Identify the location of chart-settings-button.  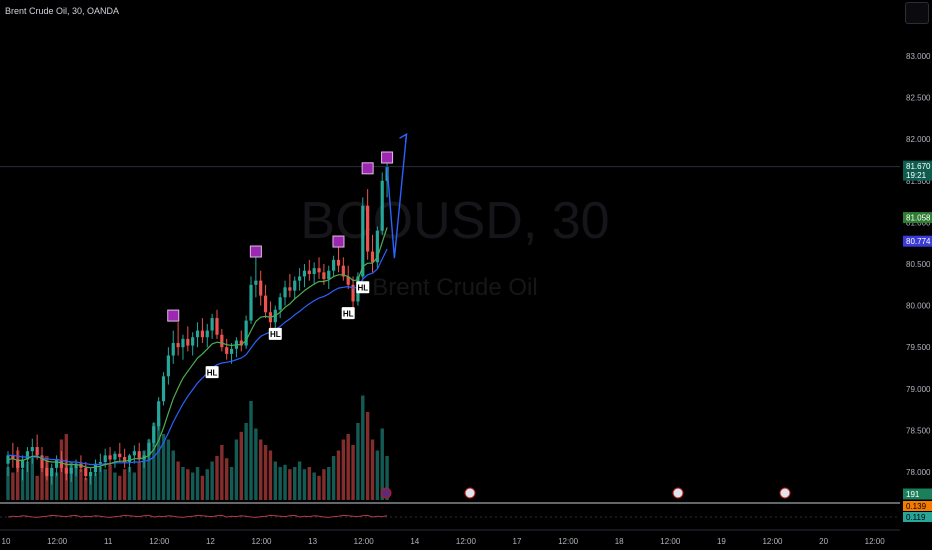
(917, 13).